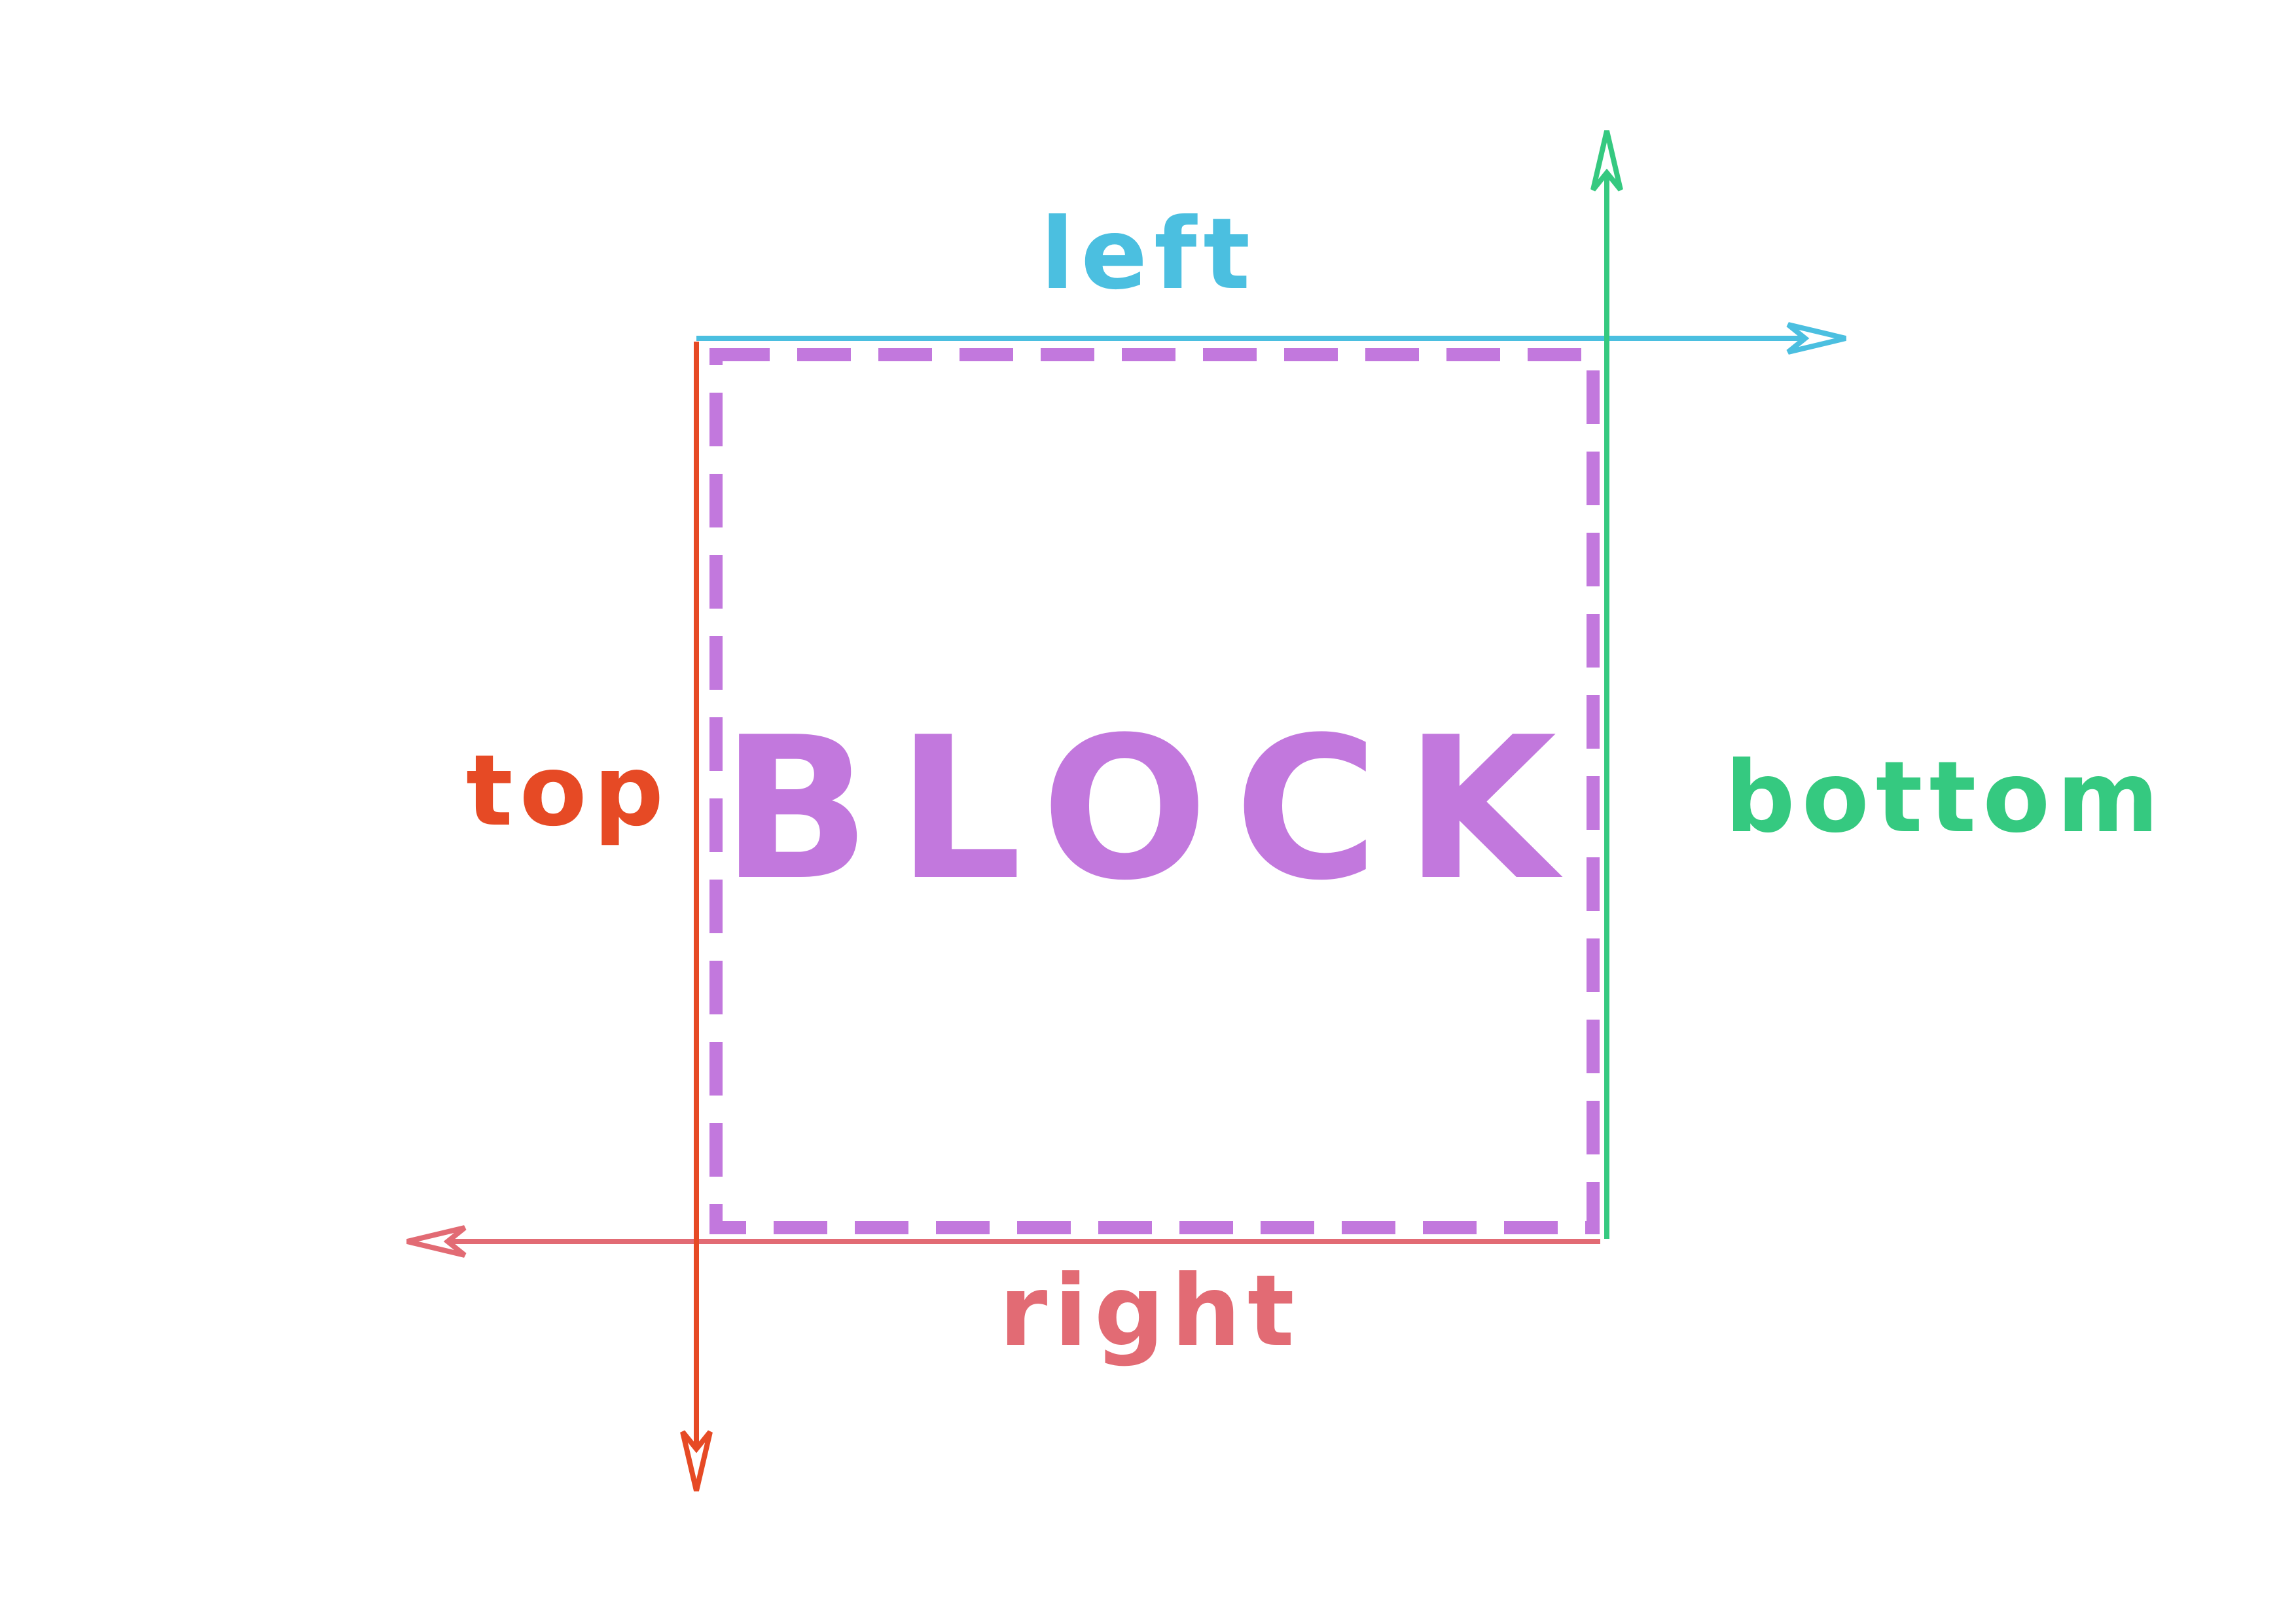 This screenshot has width=2296, height=1623. I want to click on top-arrowhead-icon, so click(696, 1461).